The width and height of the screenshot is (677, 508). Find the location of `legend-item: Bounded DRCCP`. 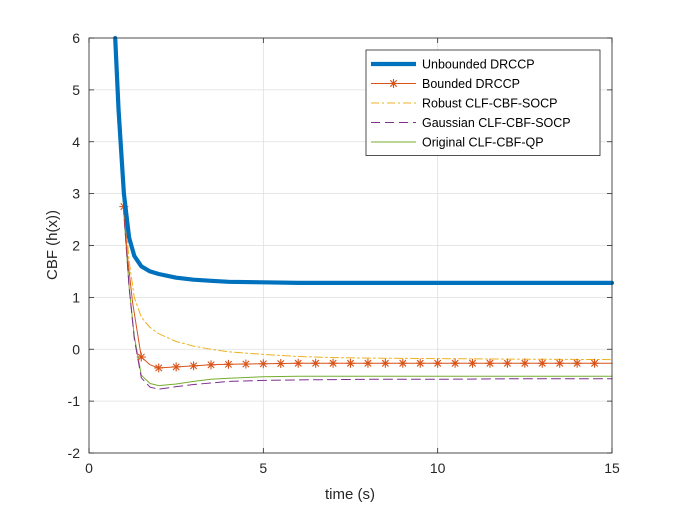

legend-item: Bounded DRCCP is located at coordinates (445, 84).